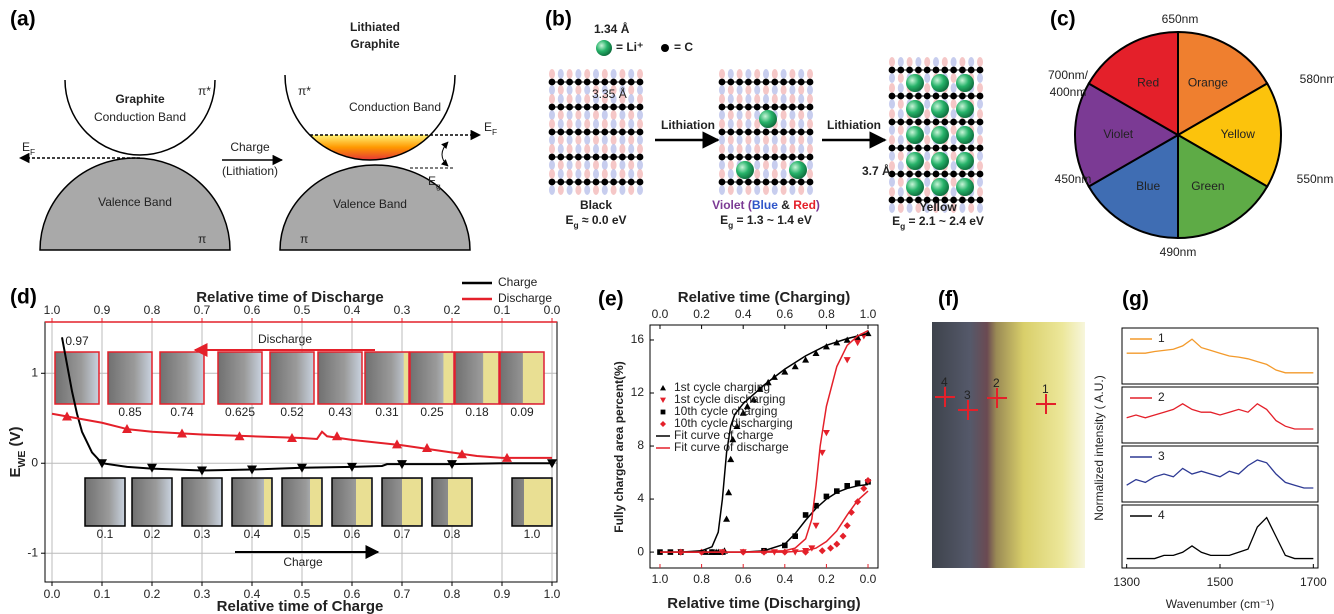  What do you see at coordinates (1220, 416) in the screenshot?
I see `spectrum` at bounding box center [1220, 416].